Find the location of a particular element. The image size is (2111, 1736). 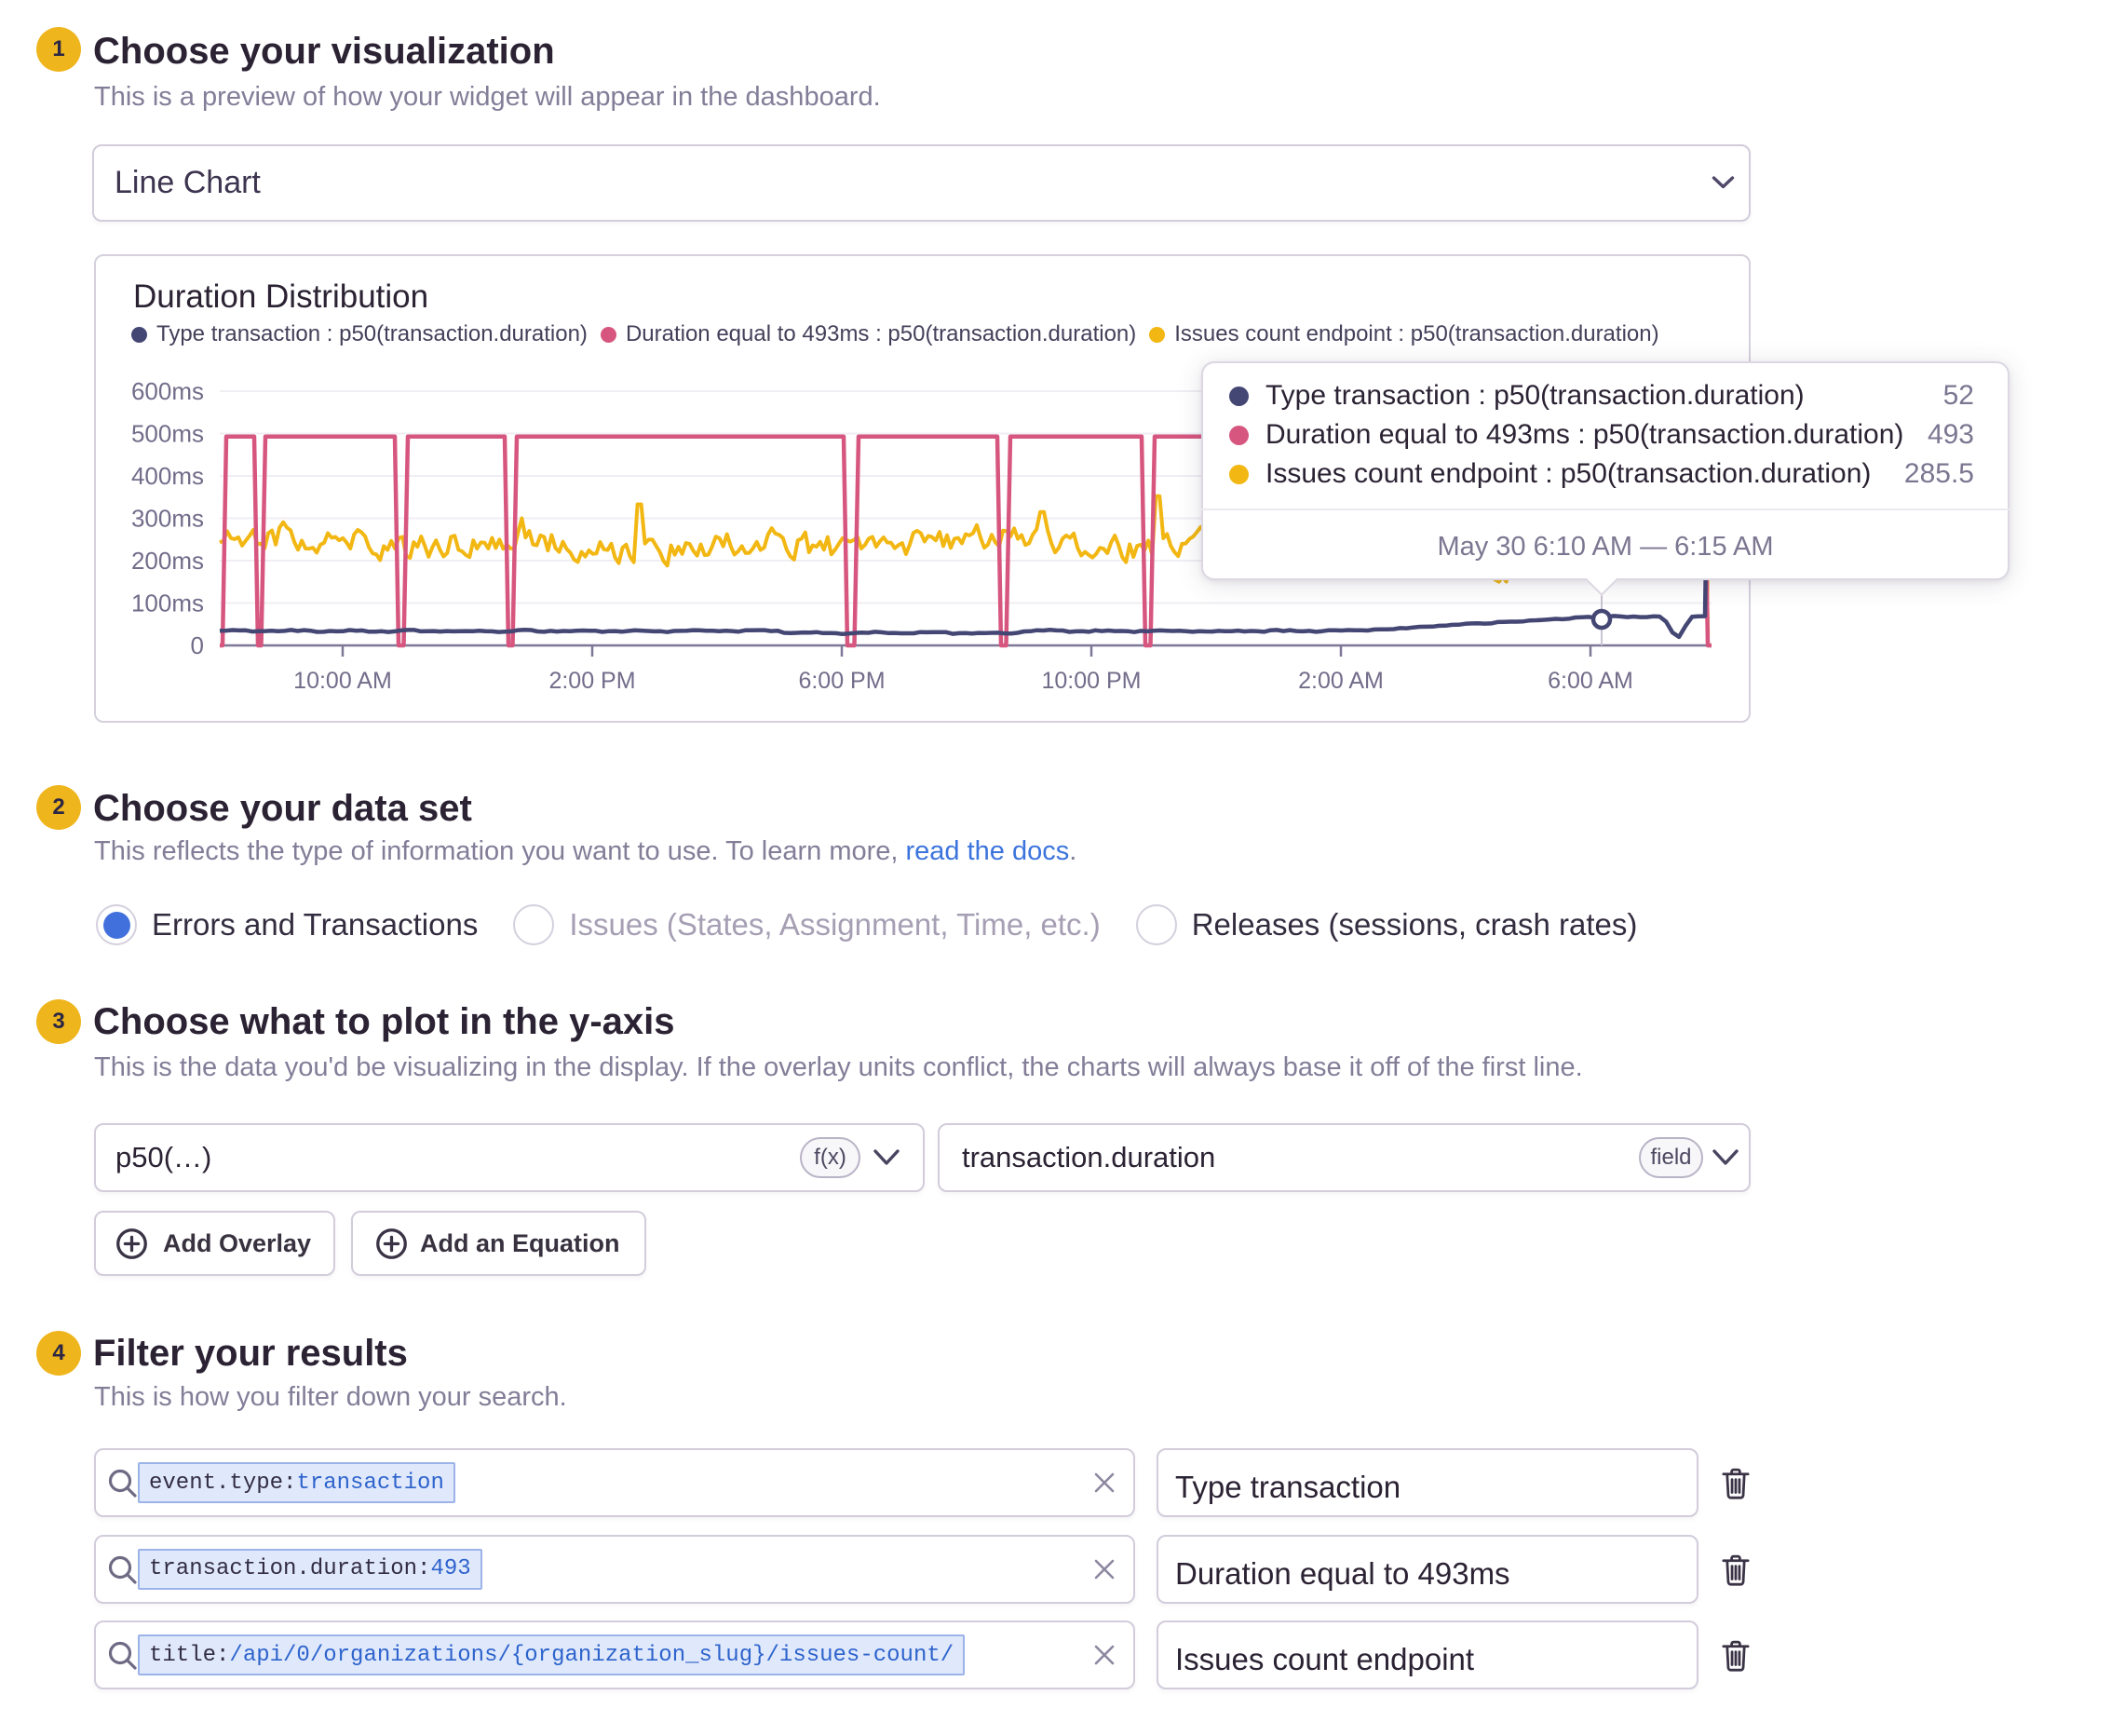

svg-text: 10:00 AM is located at coordinates (342, 681).